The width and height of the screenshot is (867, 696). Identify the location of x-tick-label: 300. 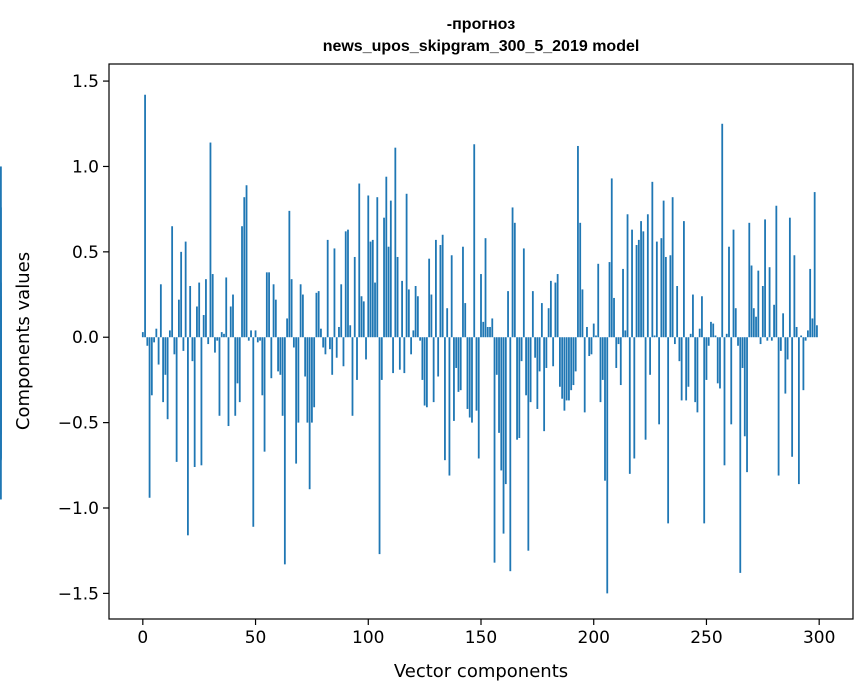
(819, 638).